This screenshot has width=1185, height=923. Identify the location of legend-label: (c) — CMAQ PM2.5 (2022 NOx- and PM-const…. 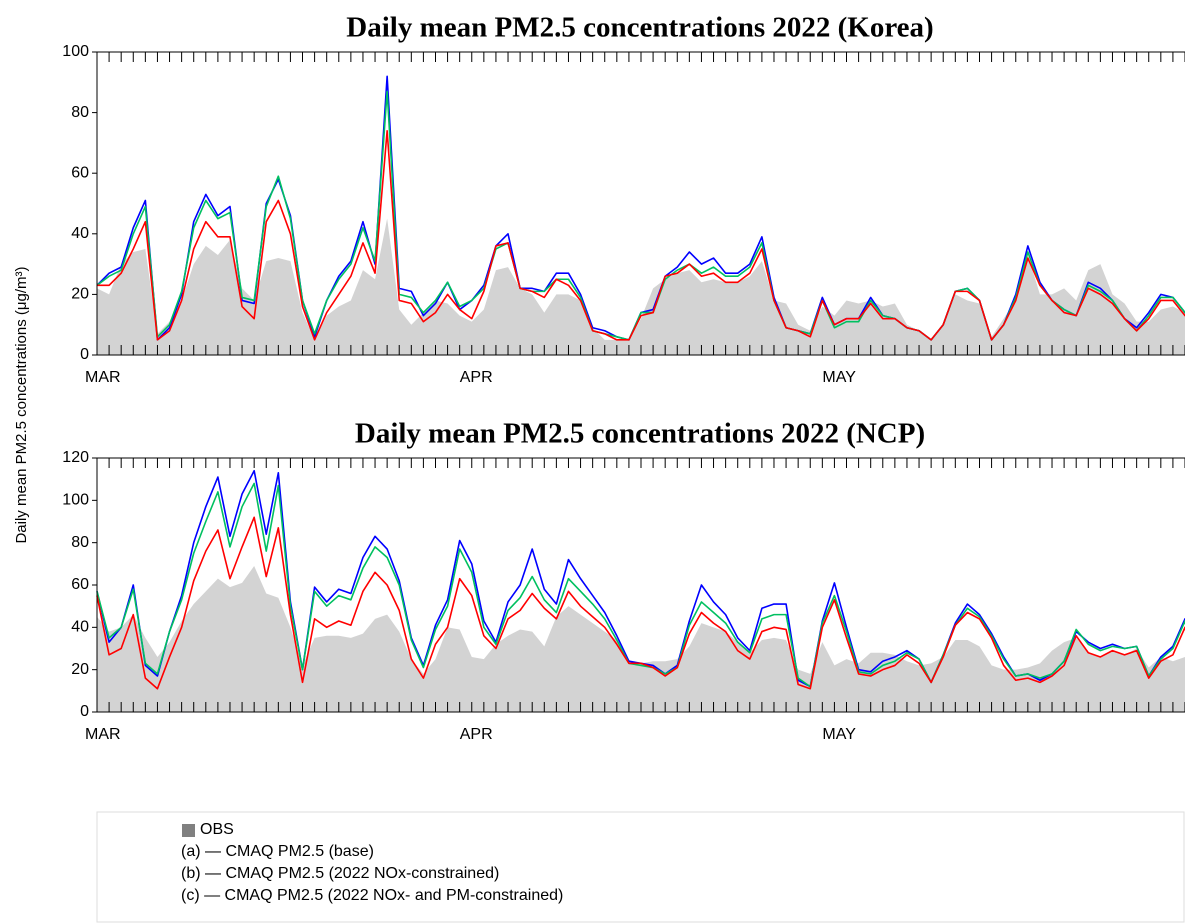
(372, 895).